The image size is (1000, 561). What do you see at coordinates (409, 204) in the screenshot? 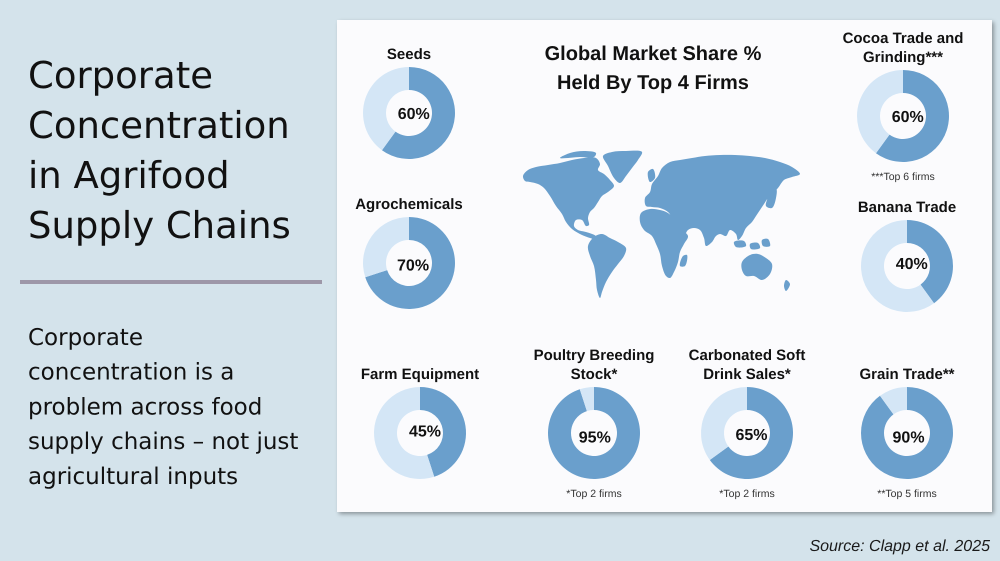
I see `chart-title: Agrochemicals` at bounding box center [409, 204].